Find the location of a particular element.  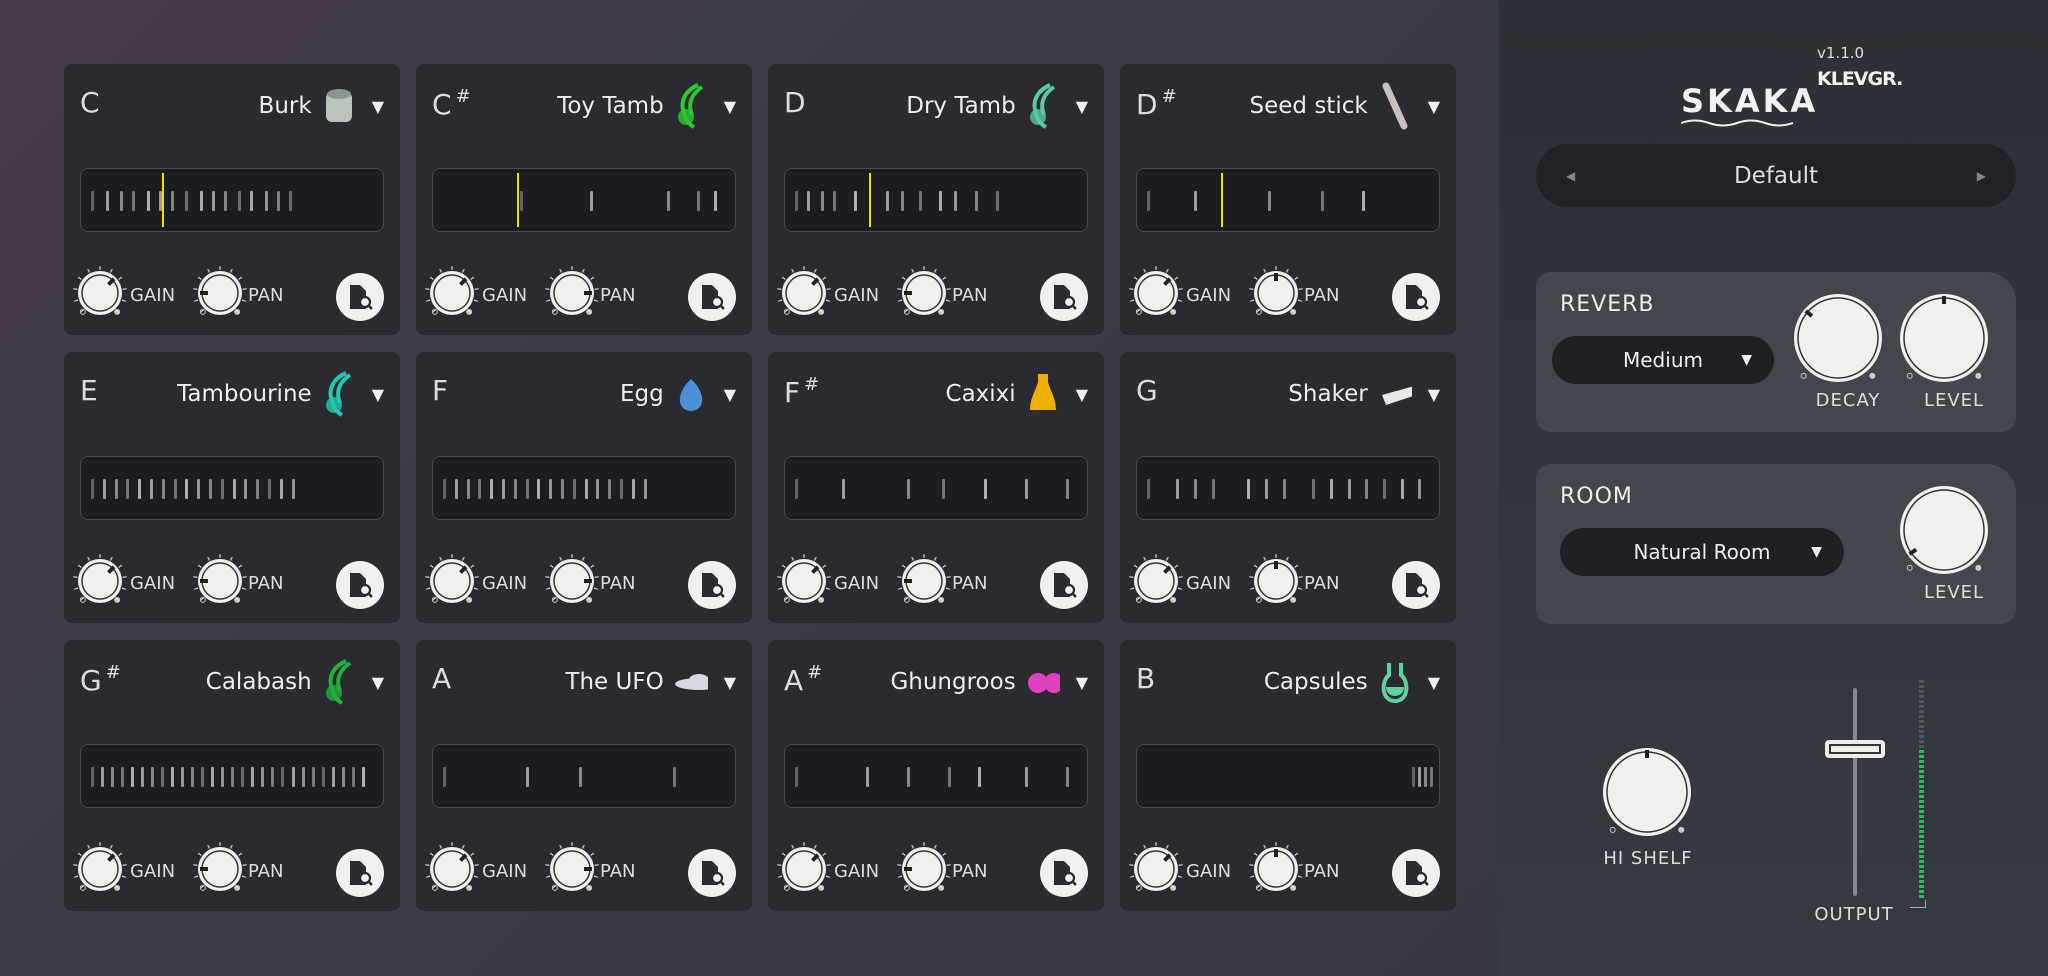

instrument-dropdown: Caxixi ▼ is located at coordinates (1017, 394).